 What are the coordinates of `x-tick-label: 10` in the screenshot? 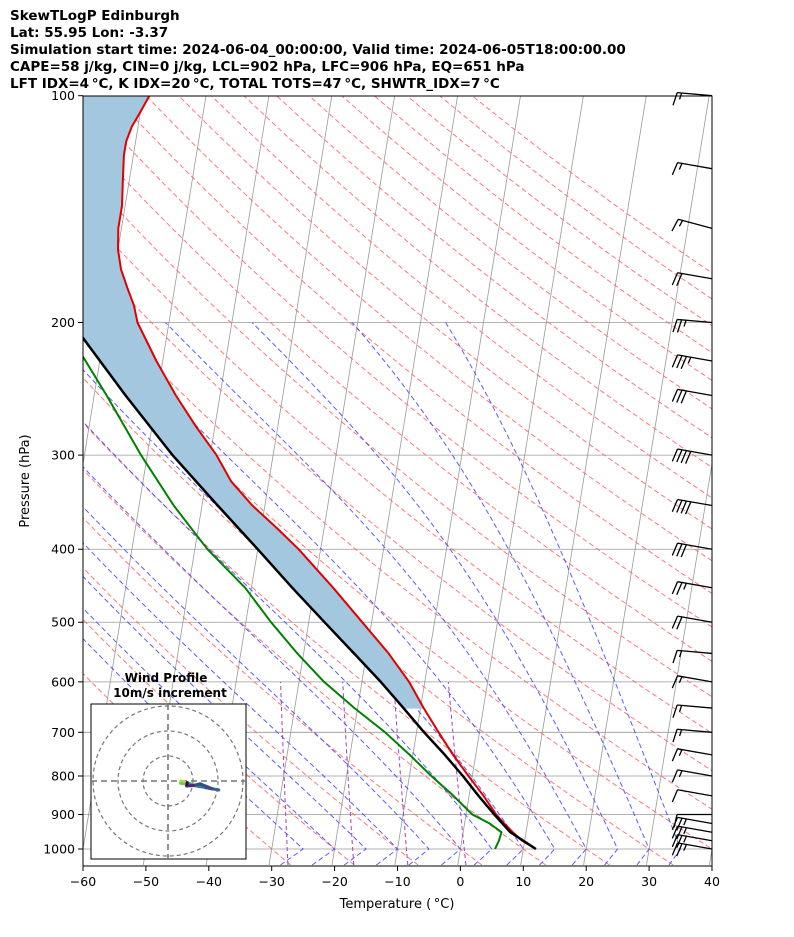 It's located at (523, 881).